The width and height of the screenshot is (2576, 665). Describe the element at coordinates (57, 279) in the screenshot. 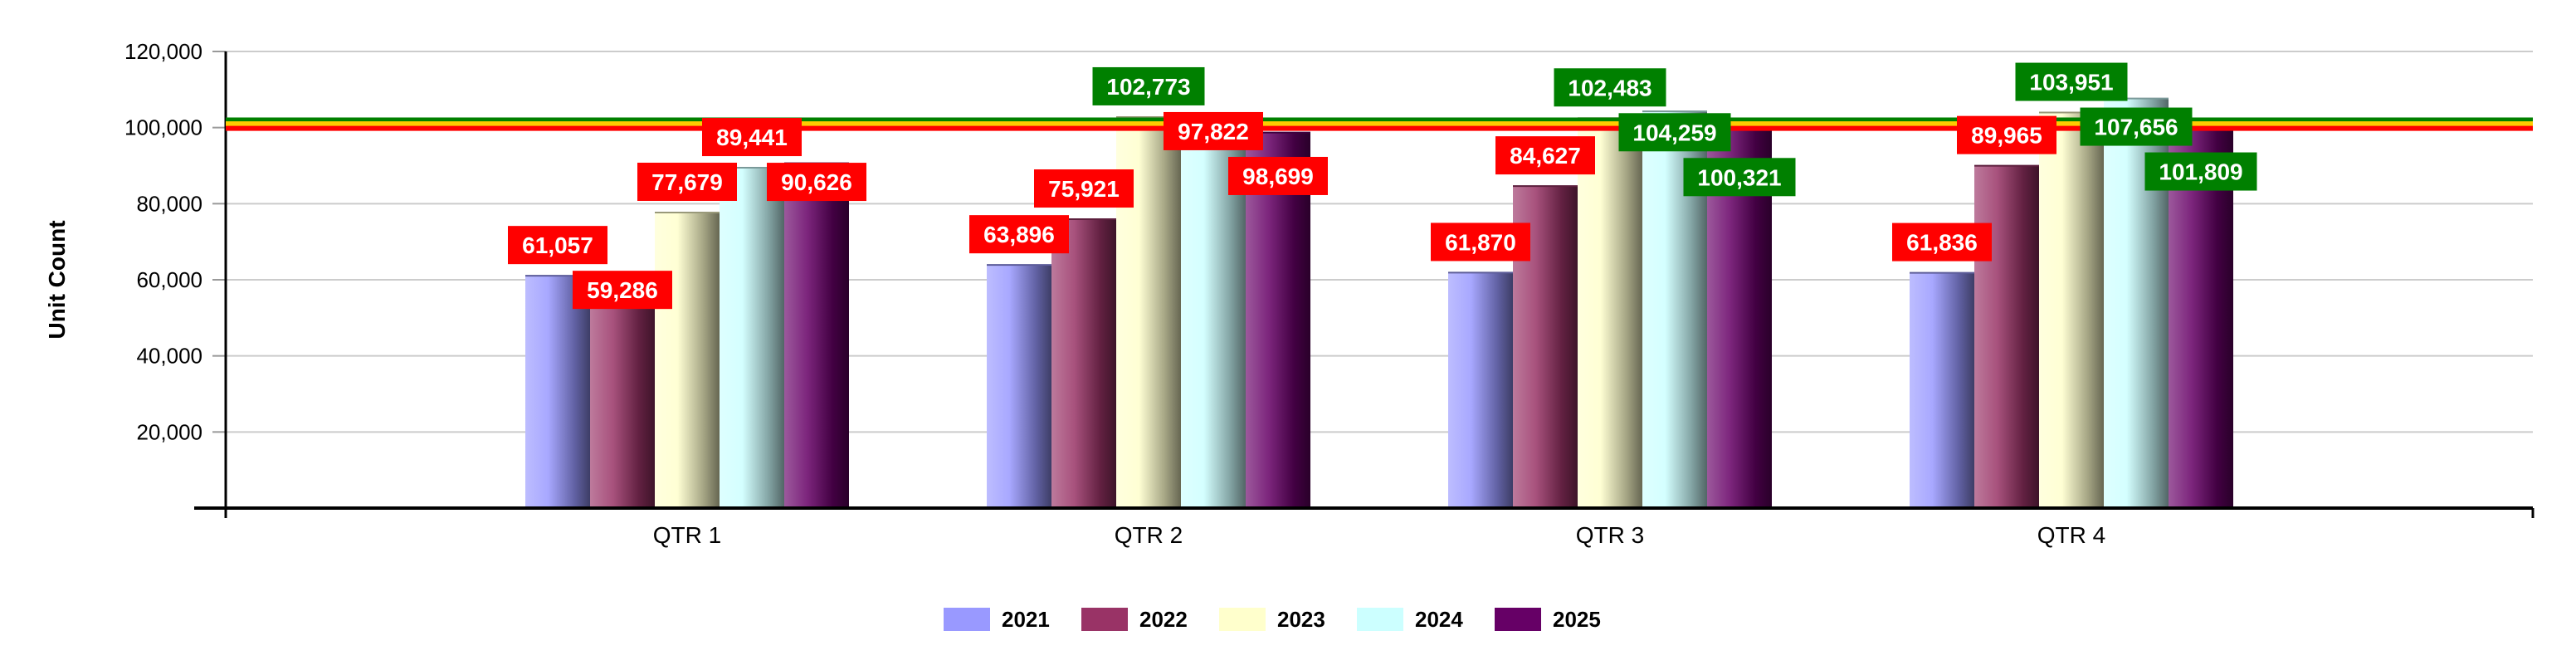

I see `y-axis-title: Unit Count` at that location.